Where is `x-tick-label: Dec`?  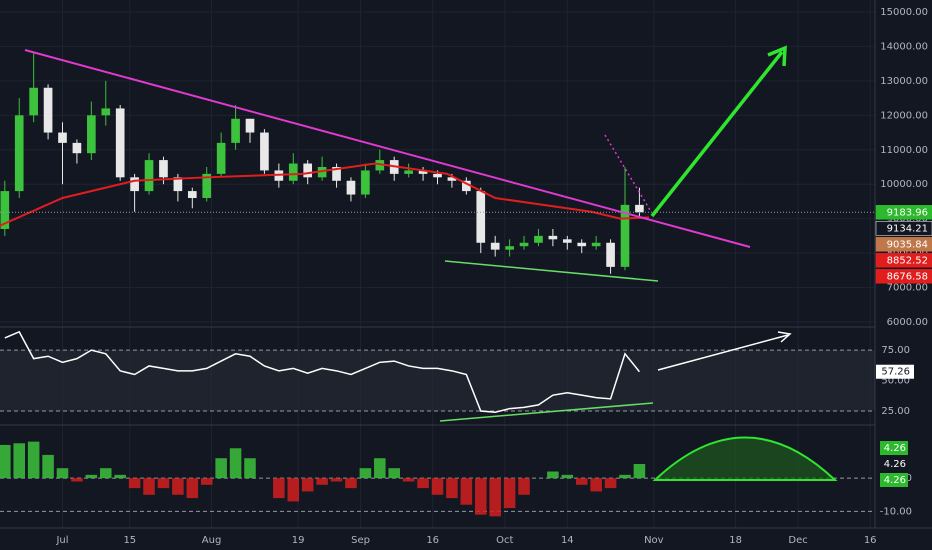
x-tick-label: Dec is located at coordinates (797, 540).